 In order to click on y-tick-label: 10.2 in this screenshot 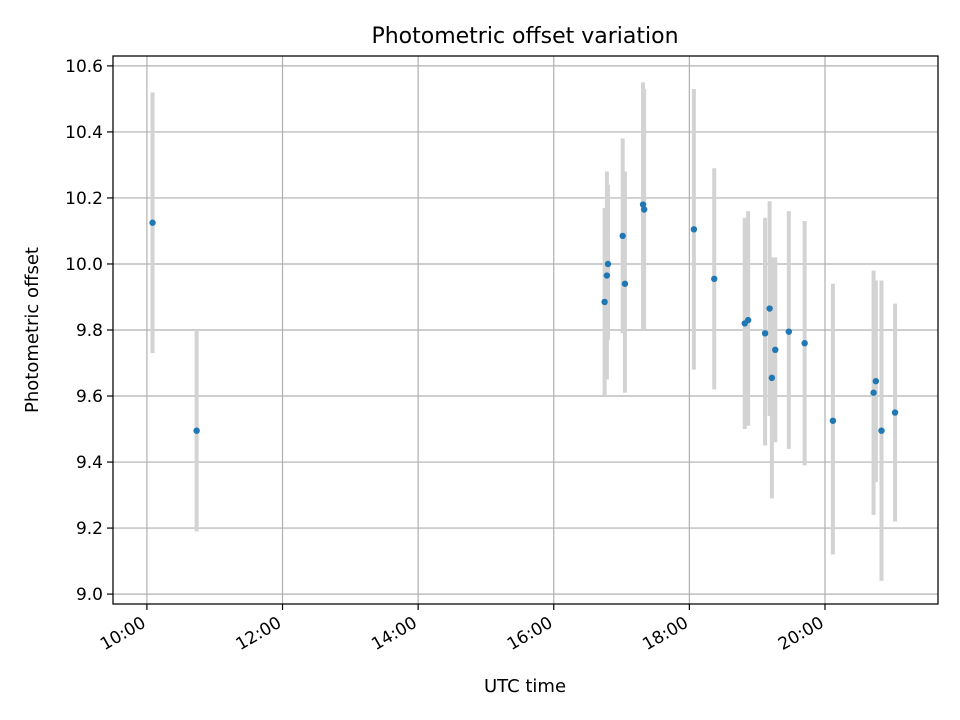, I will do `click(84, 199)`.